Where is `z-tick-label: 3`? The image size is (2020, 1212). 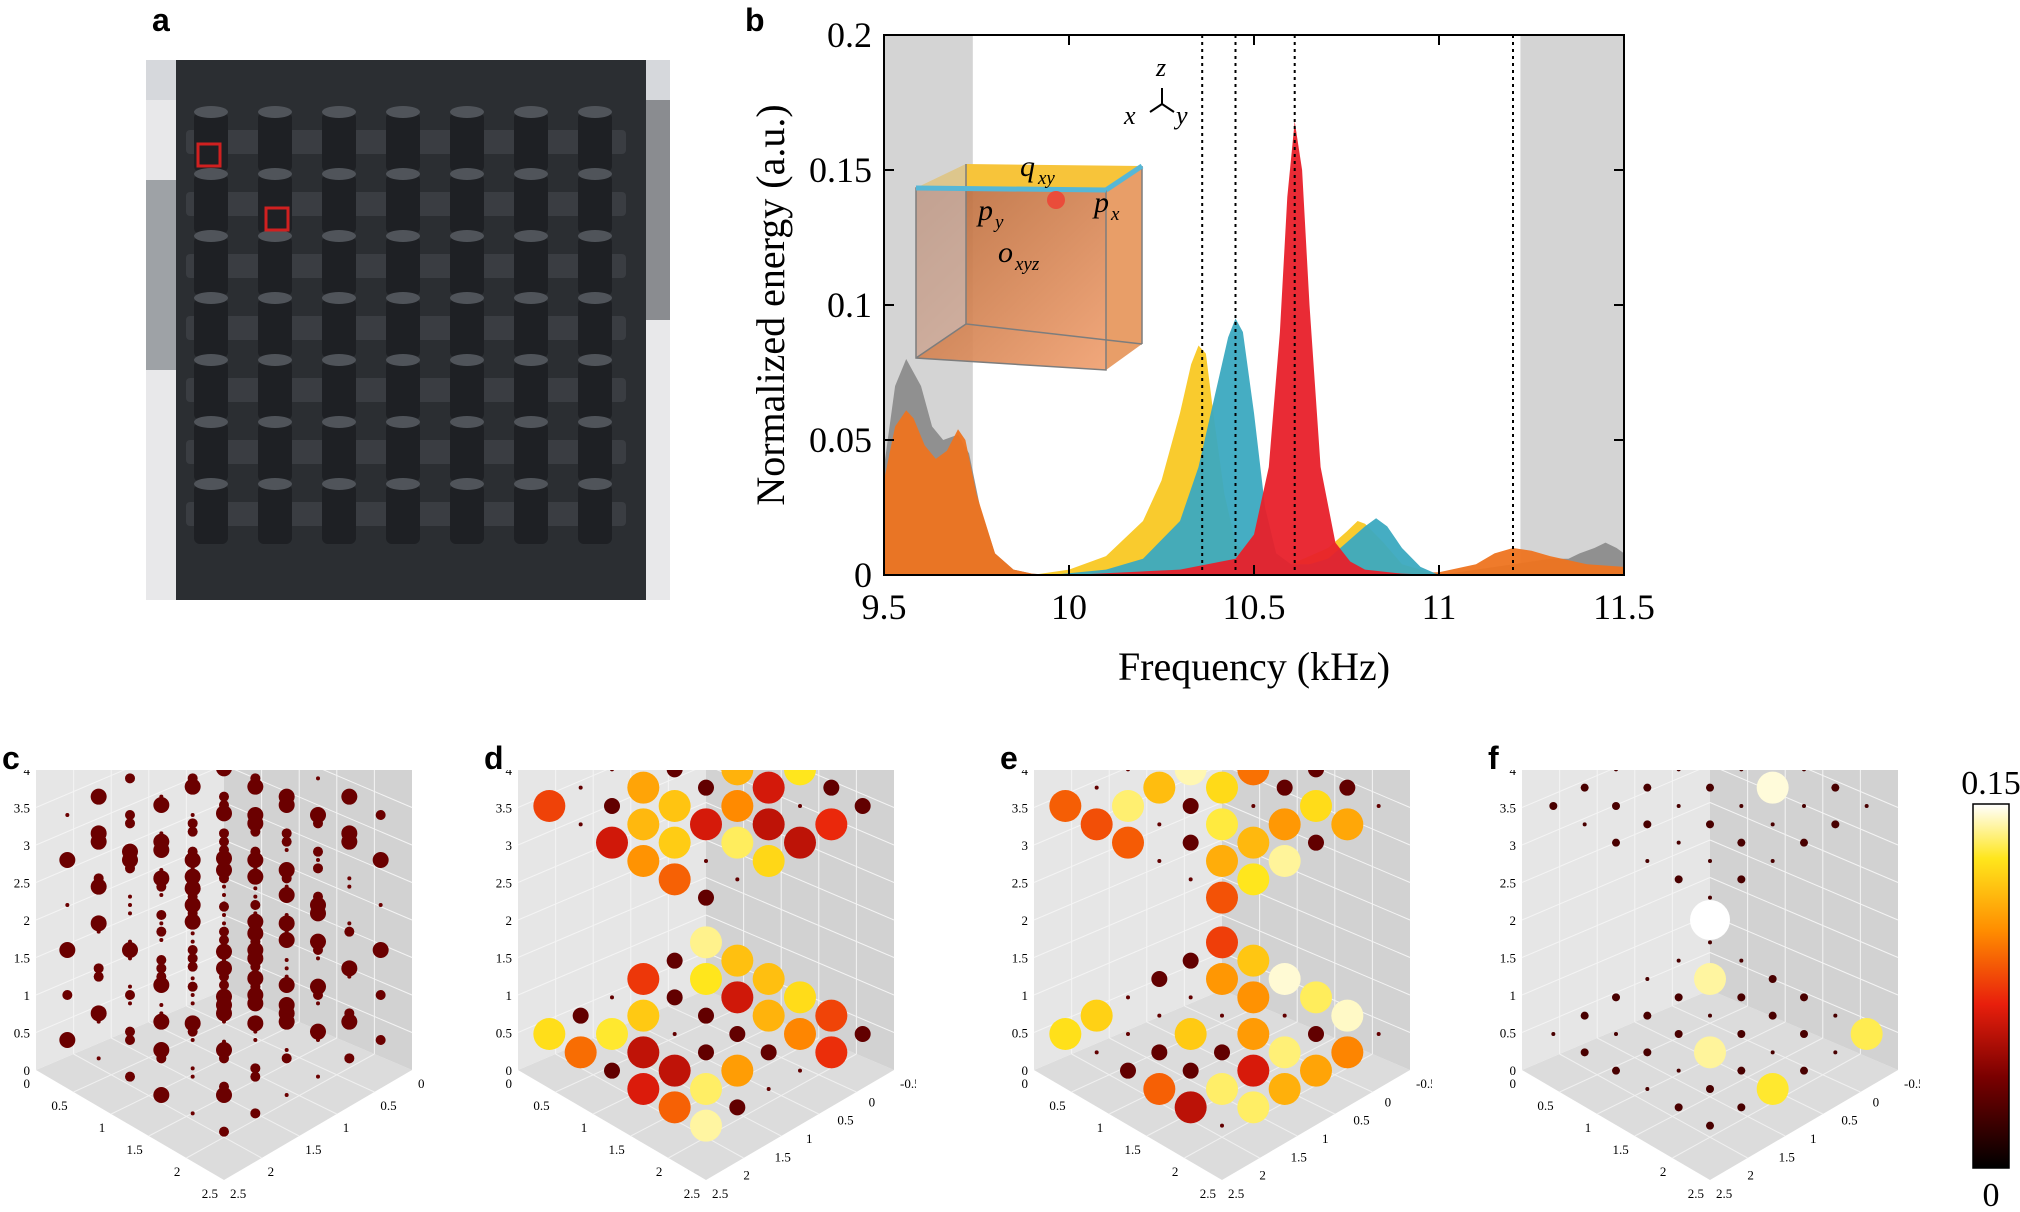 z-tick-label: 3 is located at coordinates (1513, 845).